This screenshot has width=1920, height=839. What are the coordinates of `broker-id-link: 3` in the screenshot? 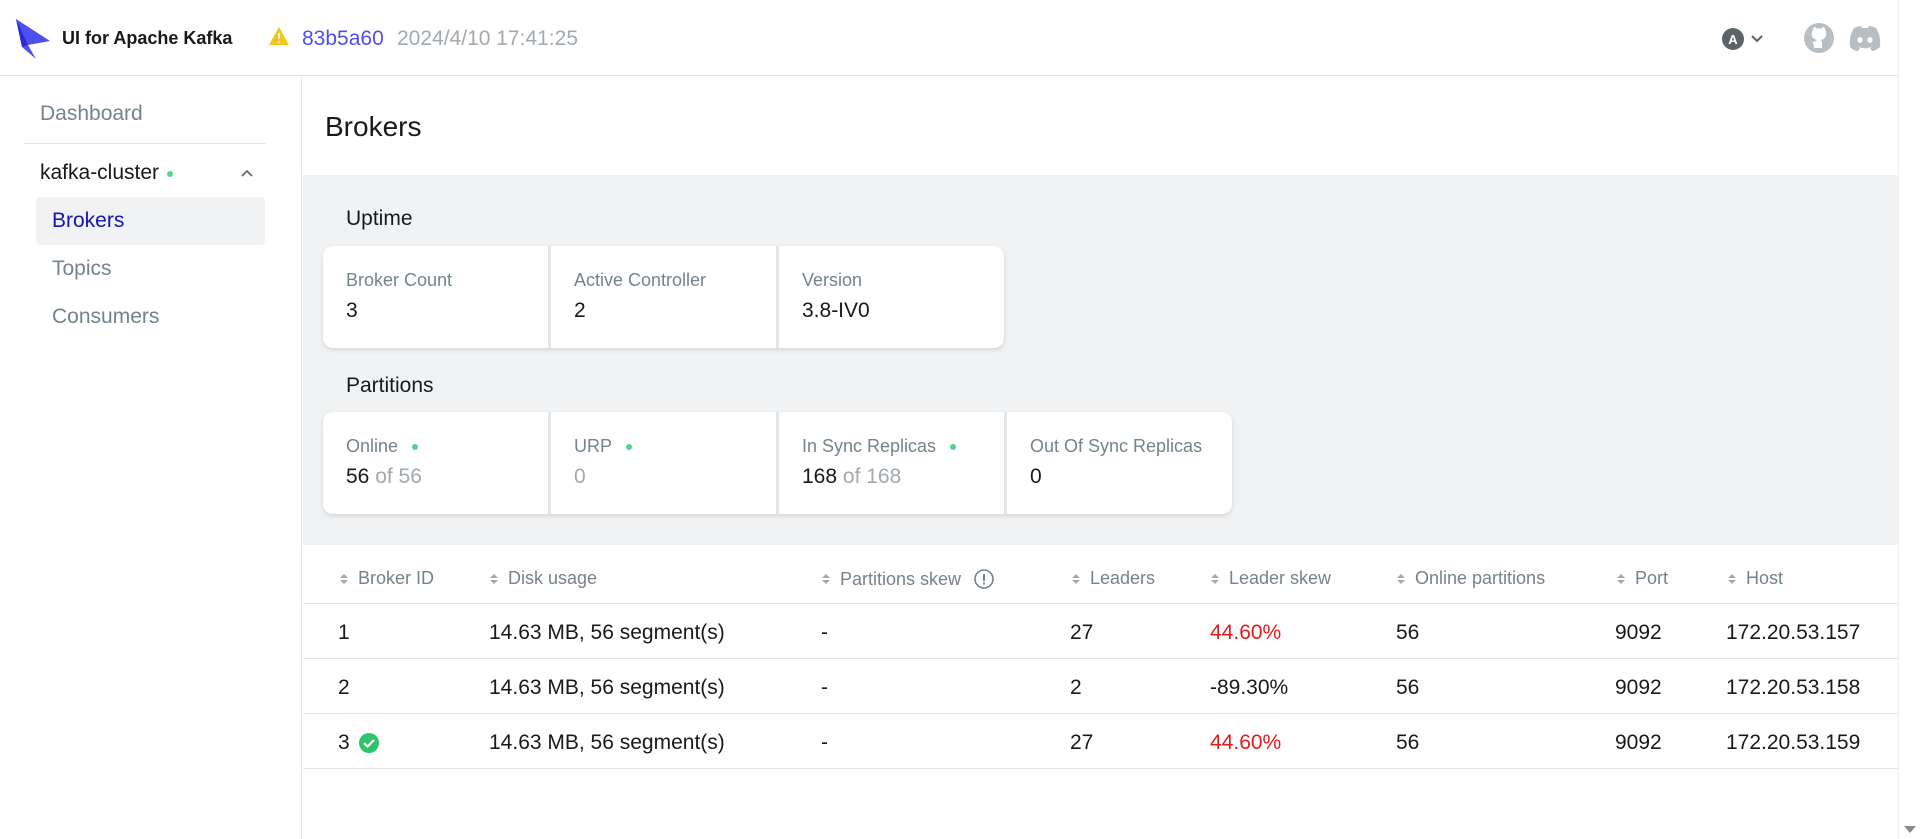 It's located at (344, 742).